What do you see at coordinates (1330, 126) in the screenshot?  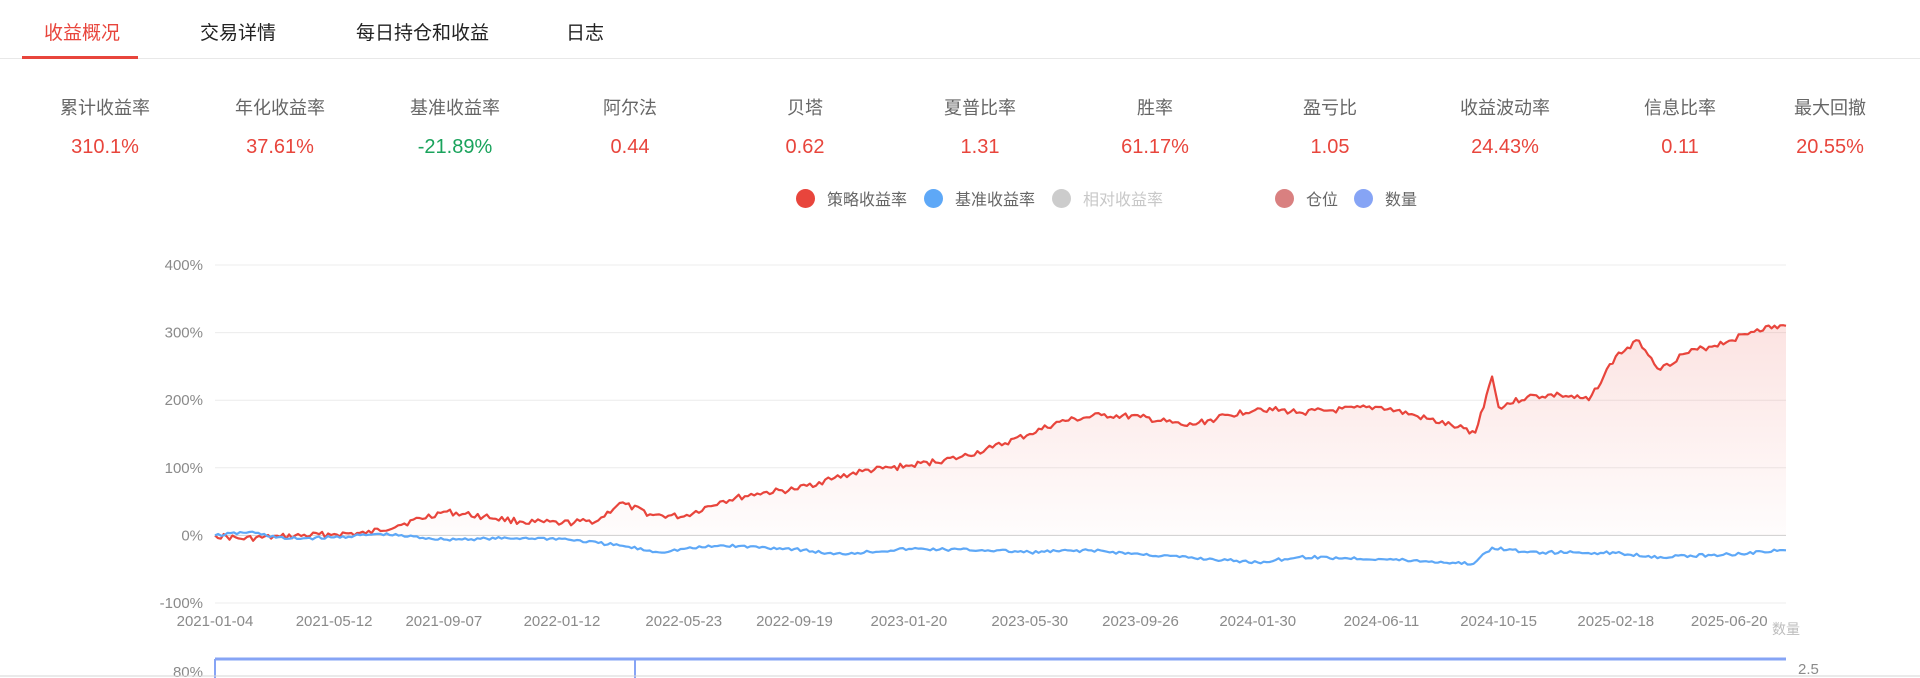 I see `metric-profit-loss-ratio: 盈亏比 1.05` at bounding box center [1330, 126].